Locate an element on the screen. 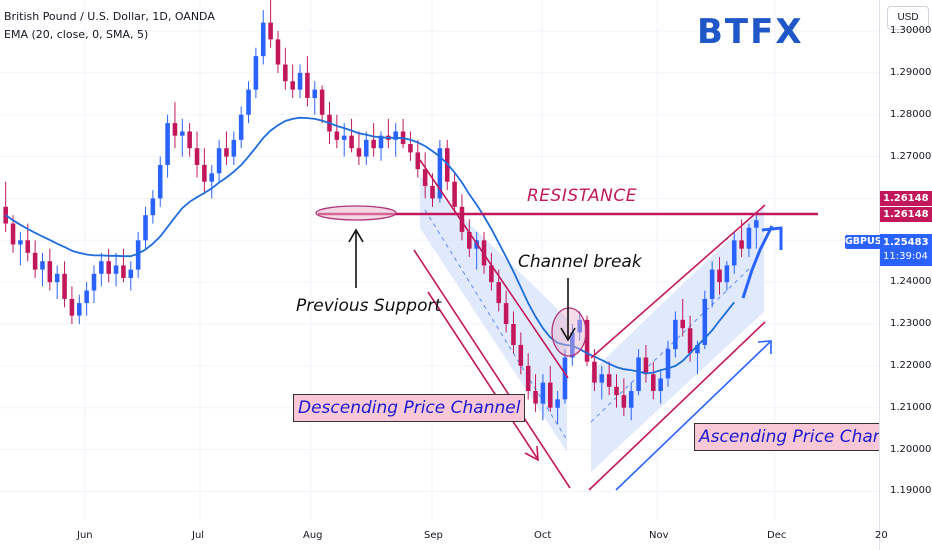 This screenshot has height=550, width=932. descending-trend-arrow-head is located at coordinates (531, 453).